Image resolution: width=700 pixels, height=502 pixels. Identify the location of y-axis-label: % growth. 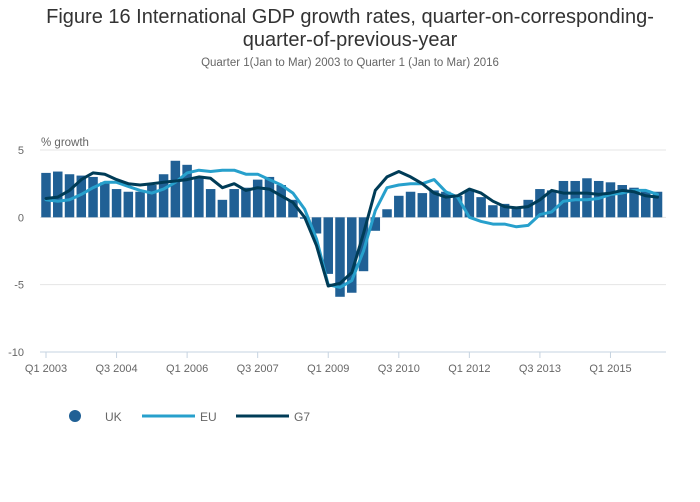
(65, 143).